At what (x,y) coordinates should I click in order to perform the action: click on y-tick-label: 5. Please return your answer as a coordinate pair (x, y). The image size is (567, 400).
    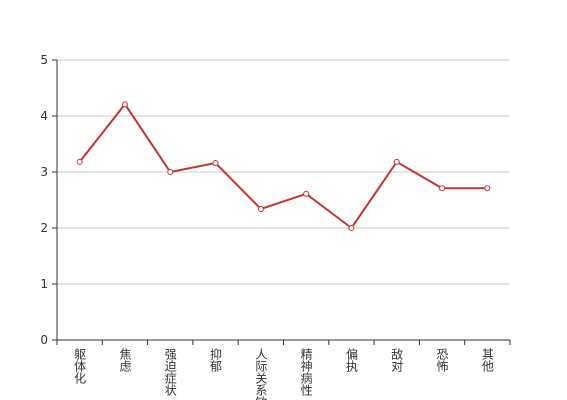
    Looking at the image, I should click on (44, 60).